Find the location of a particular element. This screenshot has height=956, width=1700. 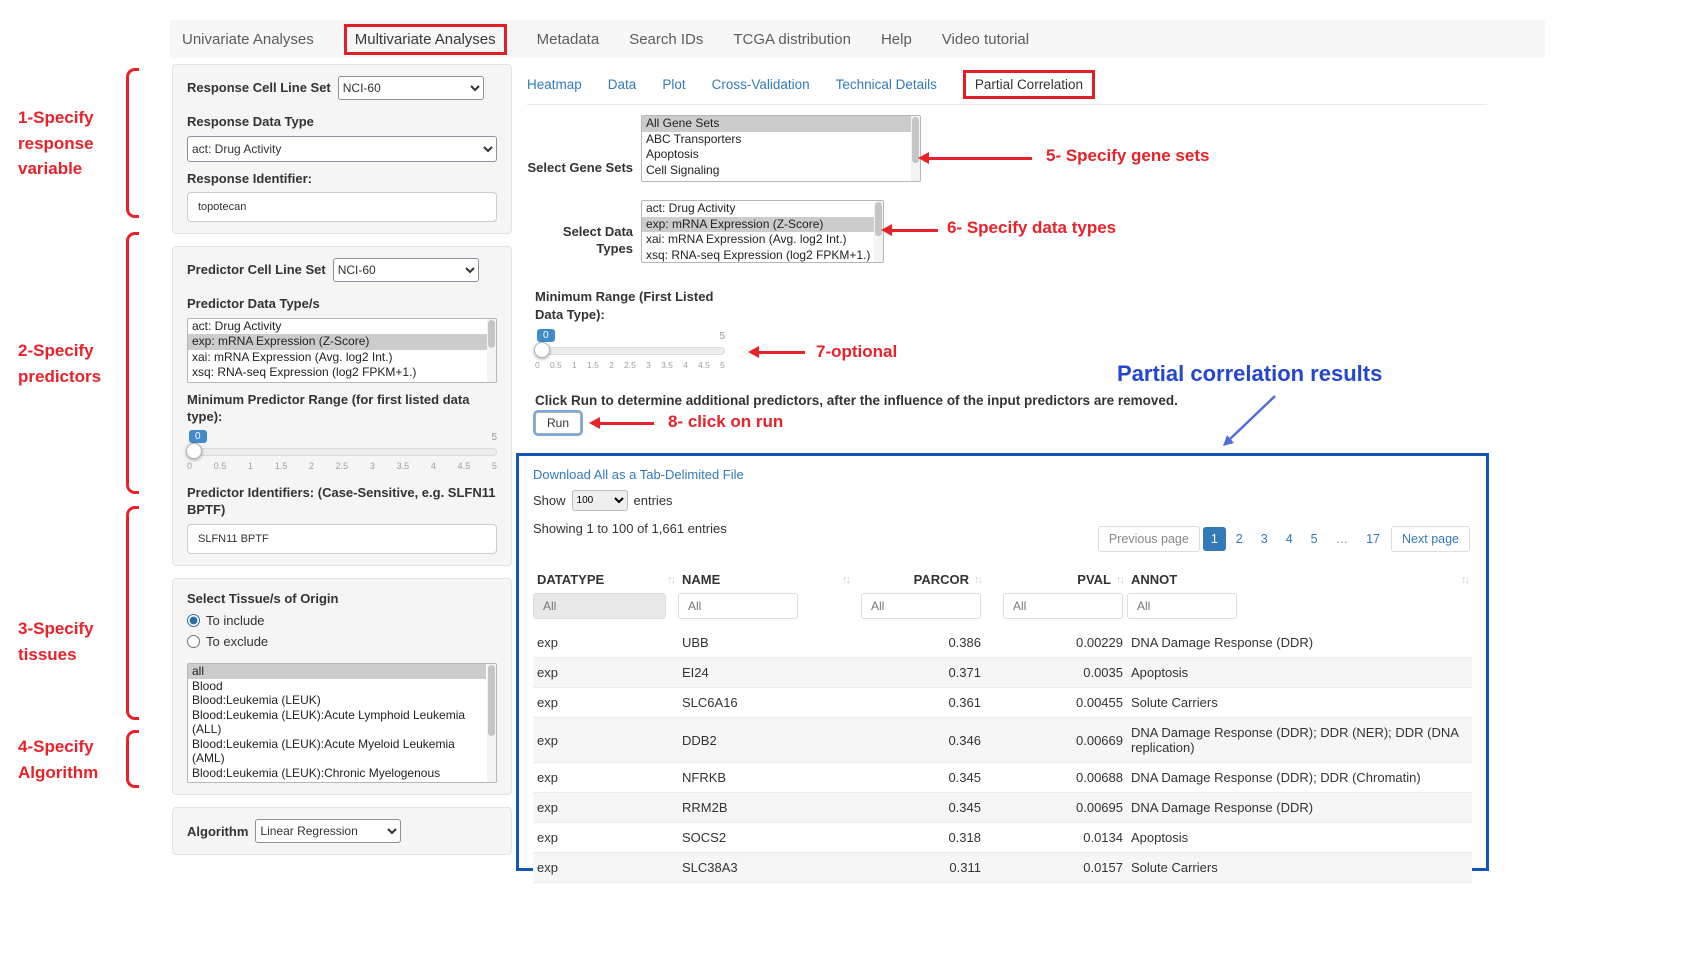

nav-item-univariate-analyses: Univariate Analyses is located at coordinates (248, 39).